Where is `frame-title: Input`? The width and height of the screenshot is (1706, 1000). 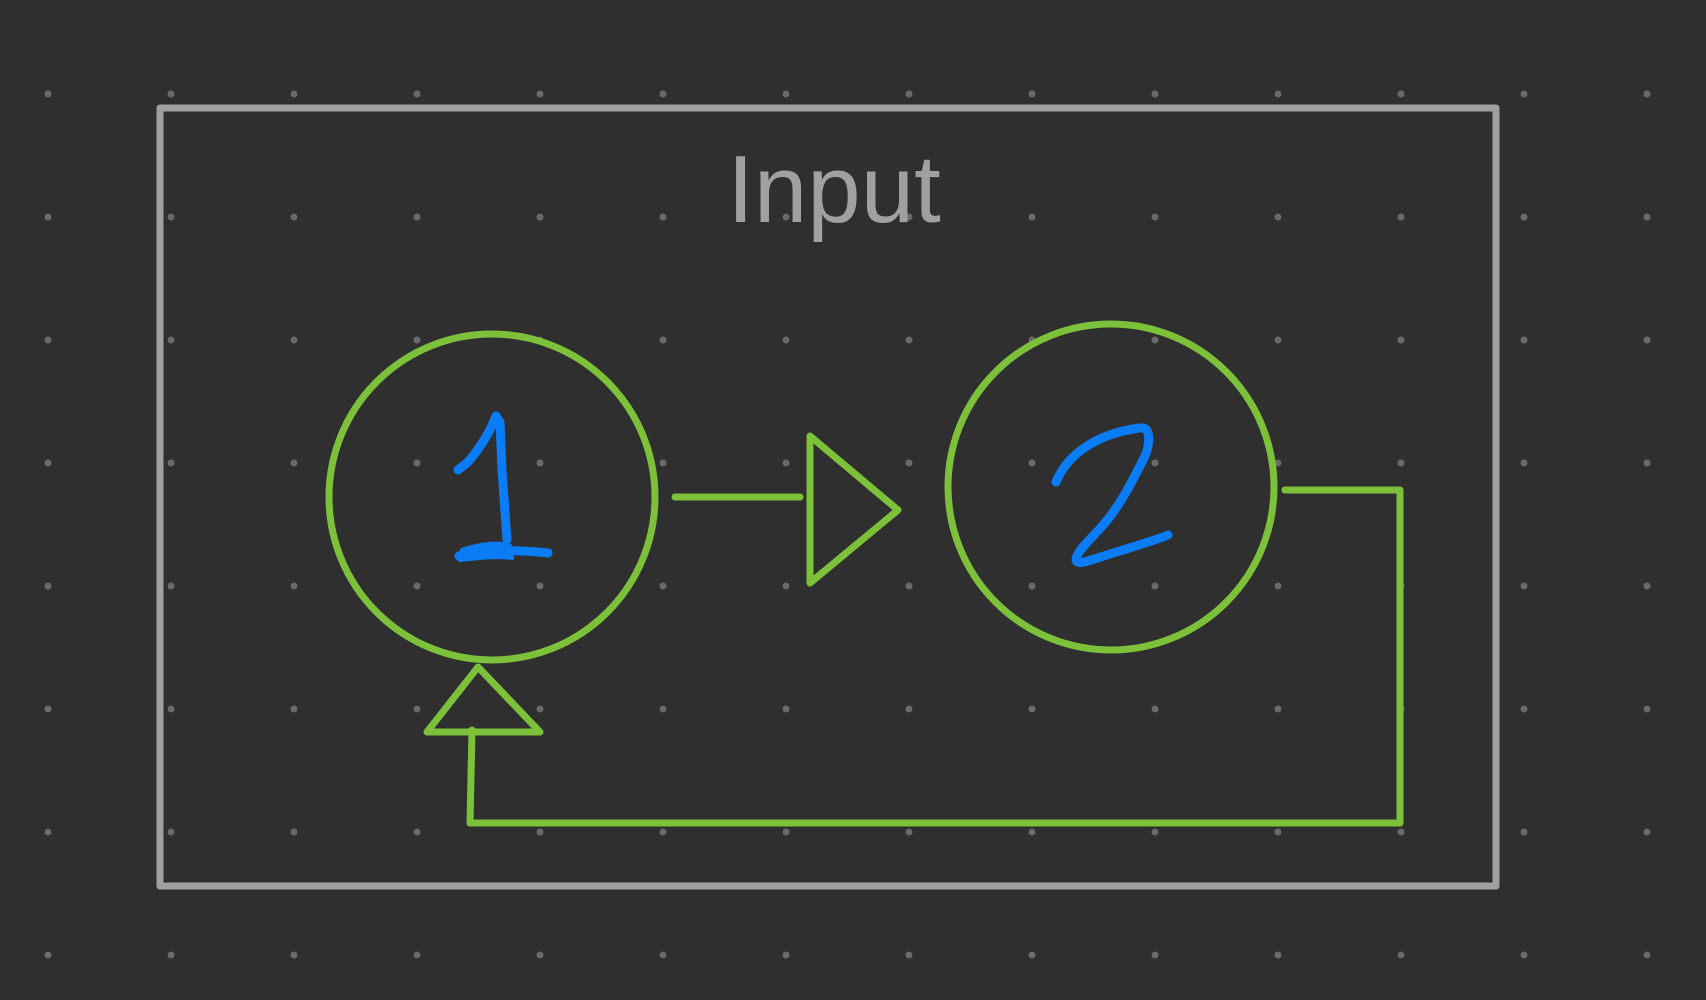 frame-title: Input is located at coordinates (834, 189).